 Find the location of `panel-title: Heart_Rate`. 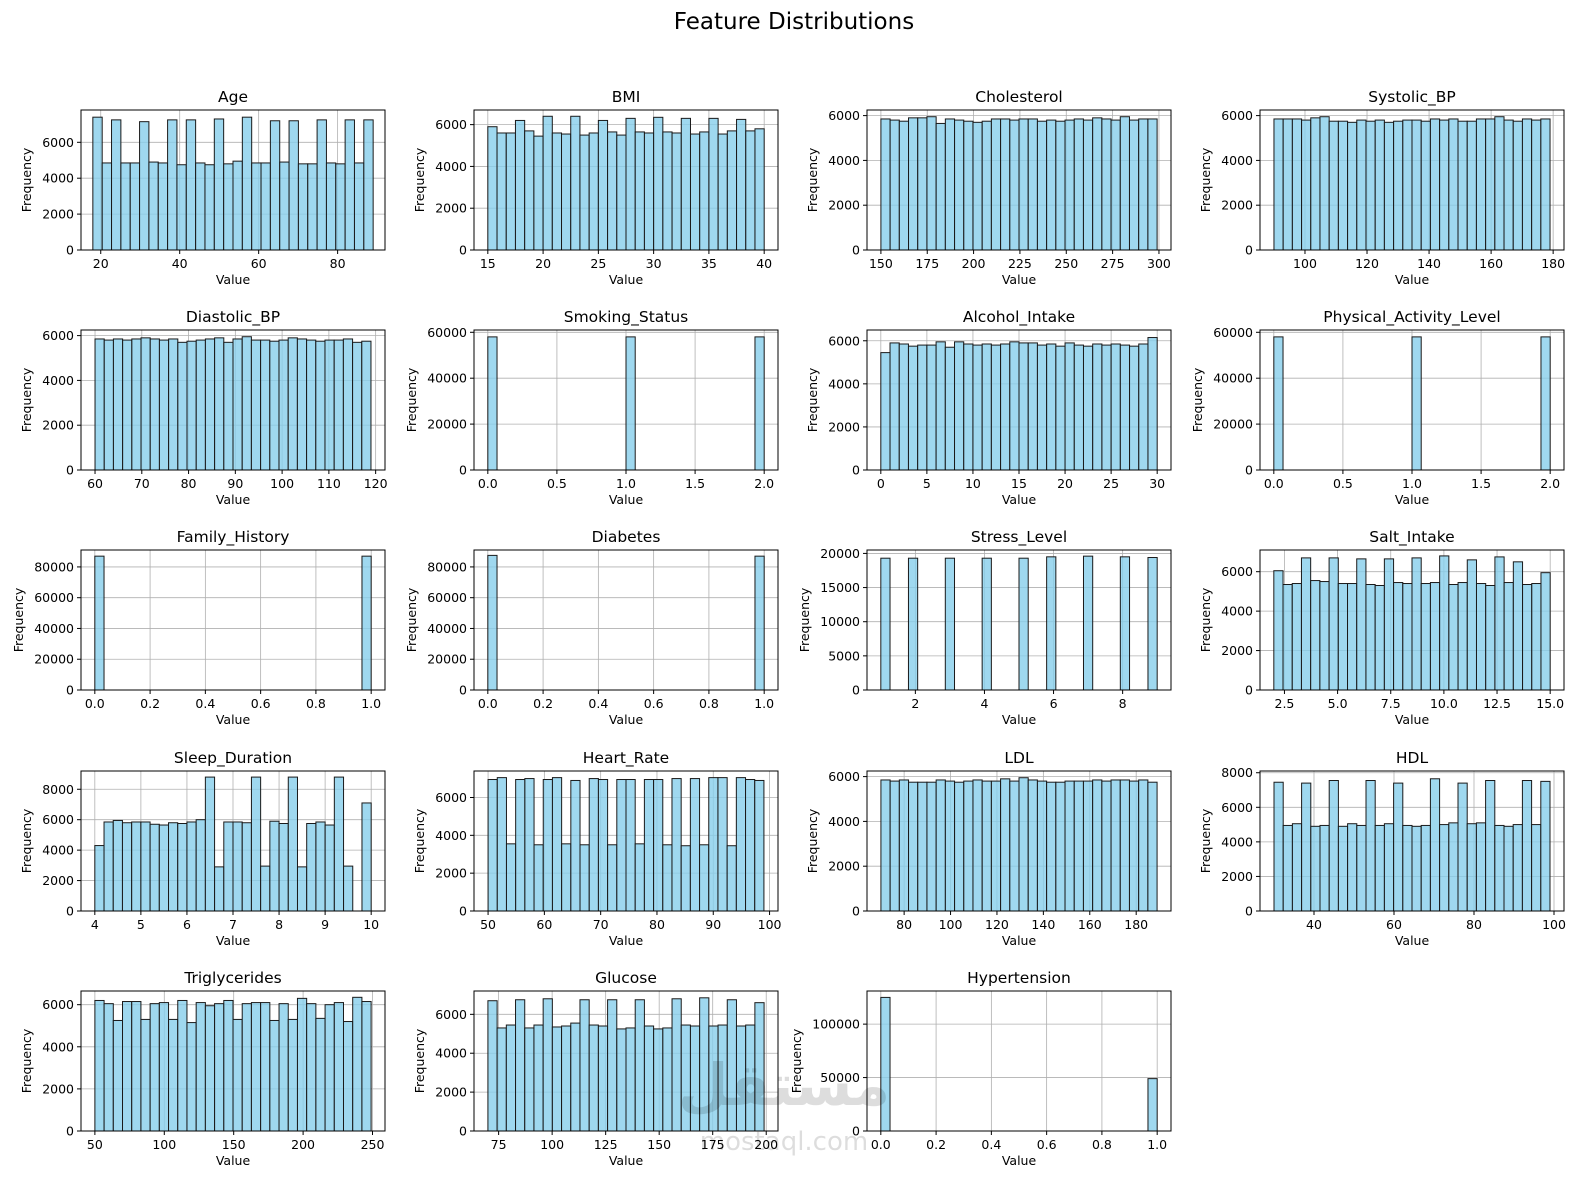

panel-title: Heart_Rate is located at coordinates (626, 758).